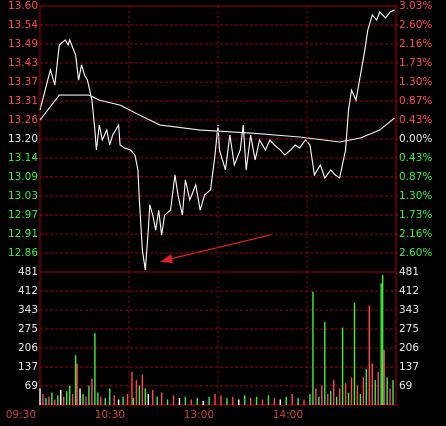 Image resolution: width=446 pixels, height=426 pixels. Describe the element at coordinates (405, 386) in the screenshot. I see `y2-tick-label: 69` at that location.